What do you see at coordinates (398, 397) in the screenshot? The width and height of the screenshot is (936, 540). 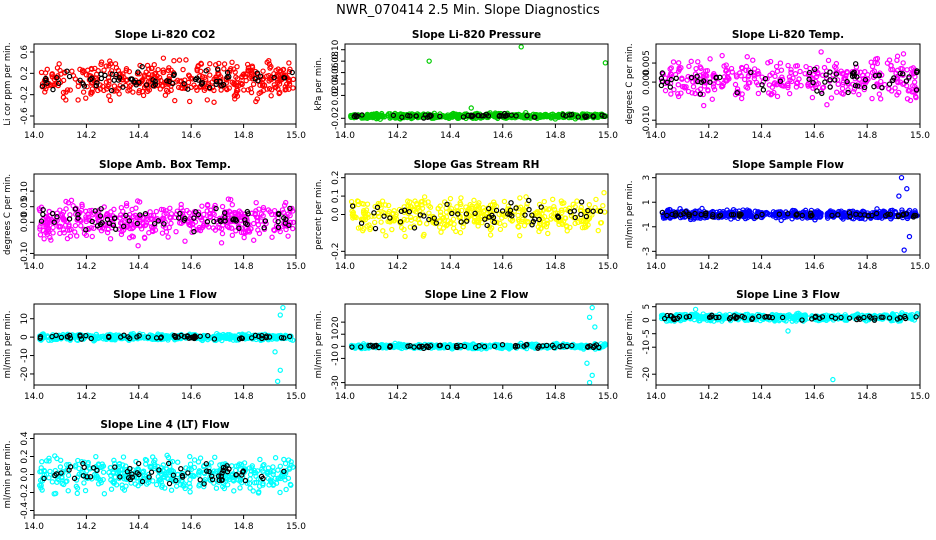 I see `x-tick-label: 14.2` at bounding box center [398, 397].